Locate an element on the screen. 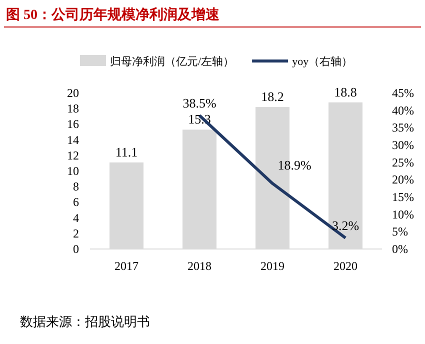 The width and height of the screenshot is (425, 344). x-tick-label: 2019 is located at coordinates (272, 266).